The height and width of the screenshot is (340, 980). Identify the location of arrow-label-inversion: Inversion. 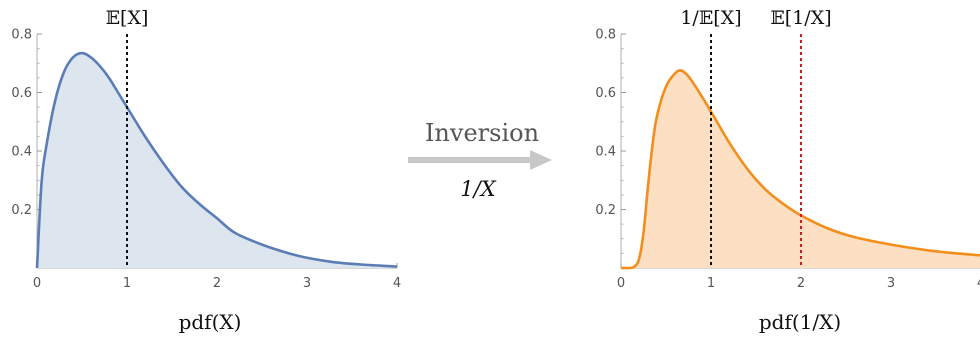
(482, 133).